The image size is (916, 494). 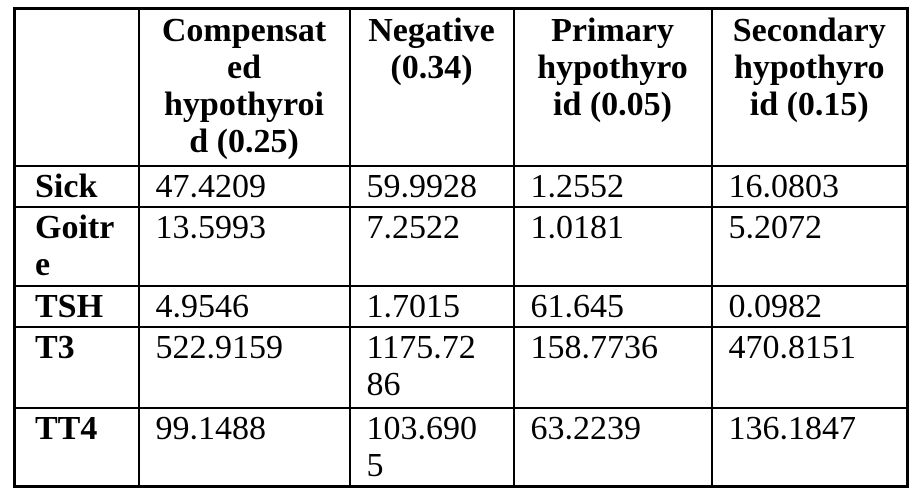 I want to click on column-header-compensated-hypothyroid: Compensat ed hypothyroi d (0.25), so click(x=244, y=87).